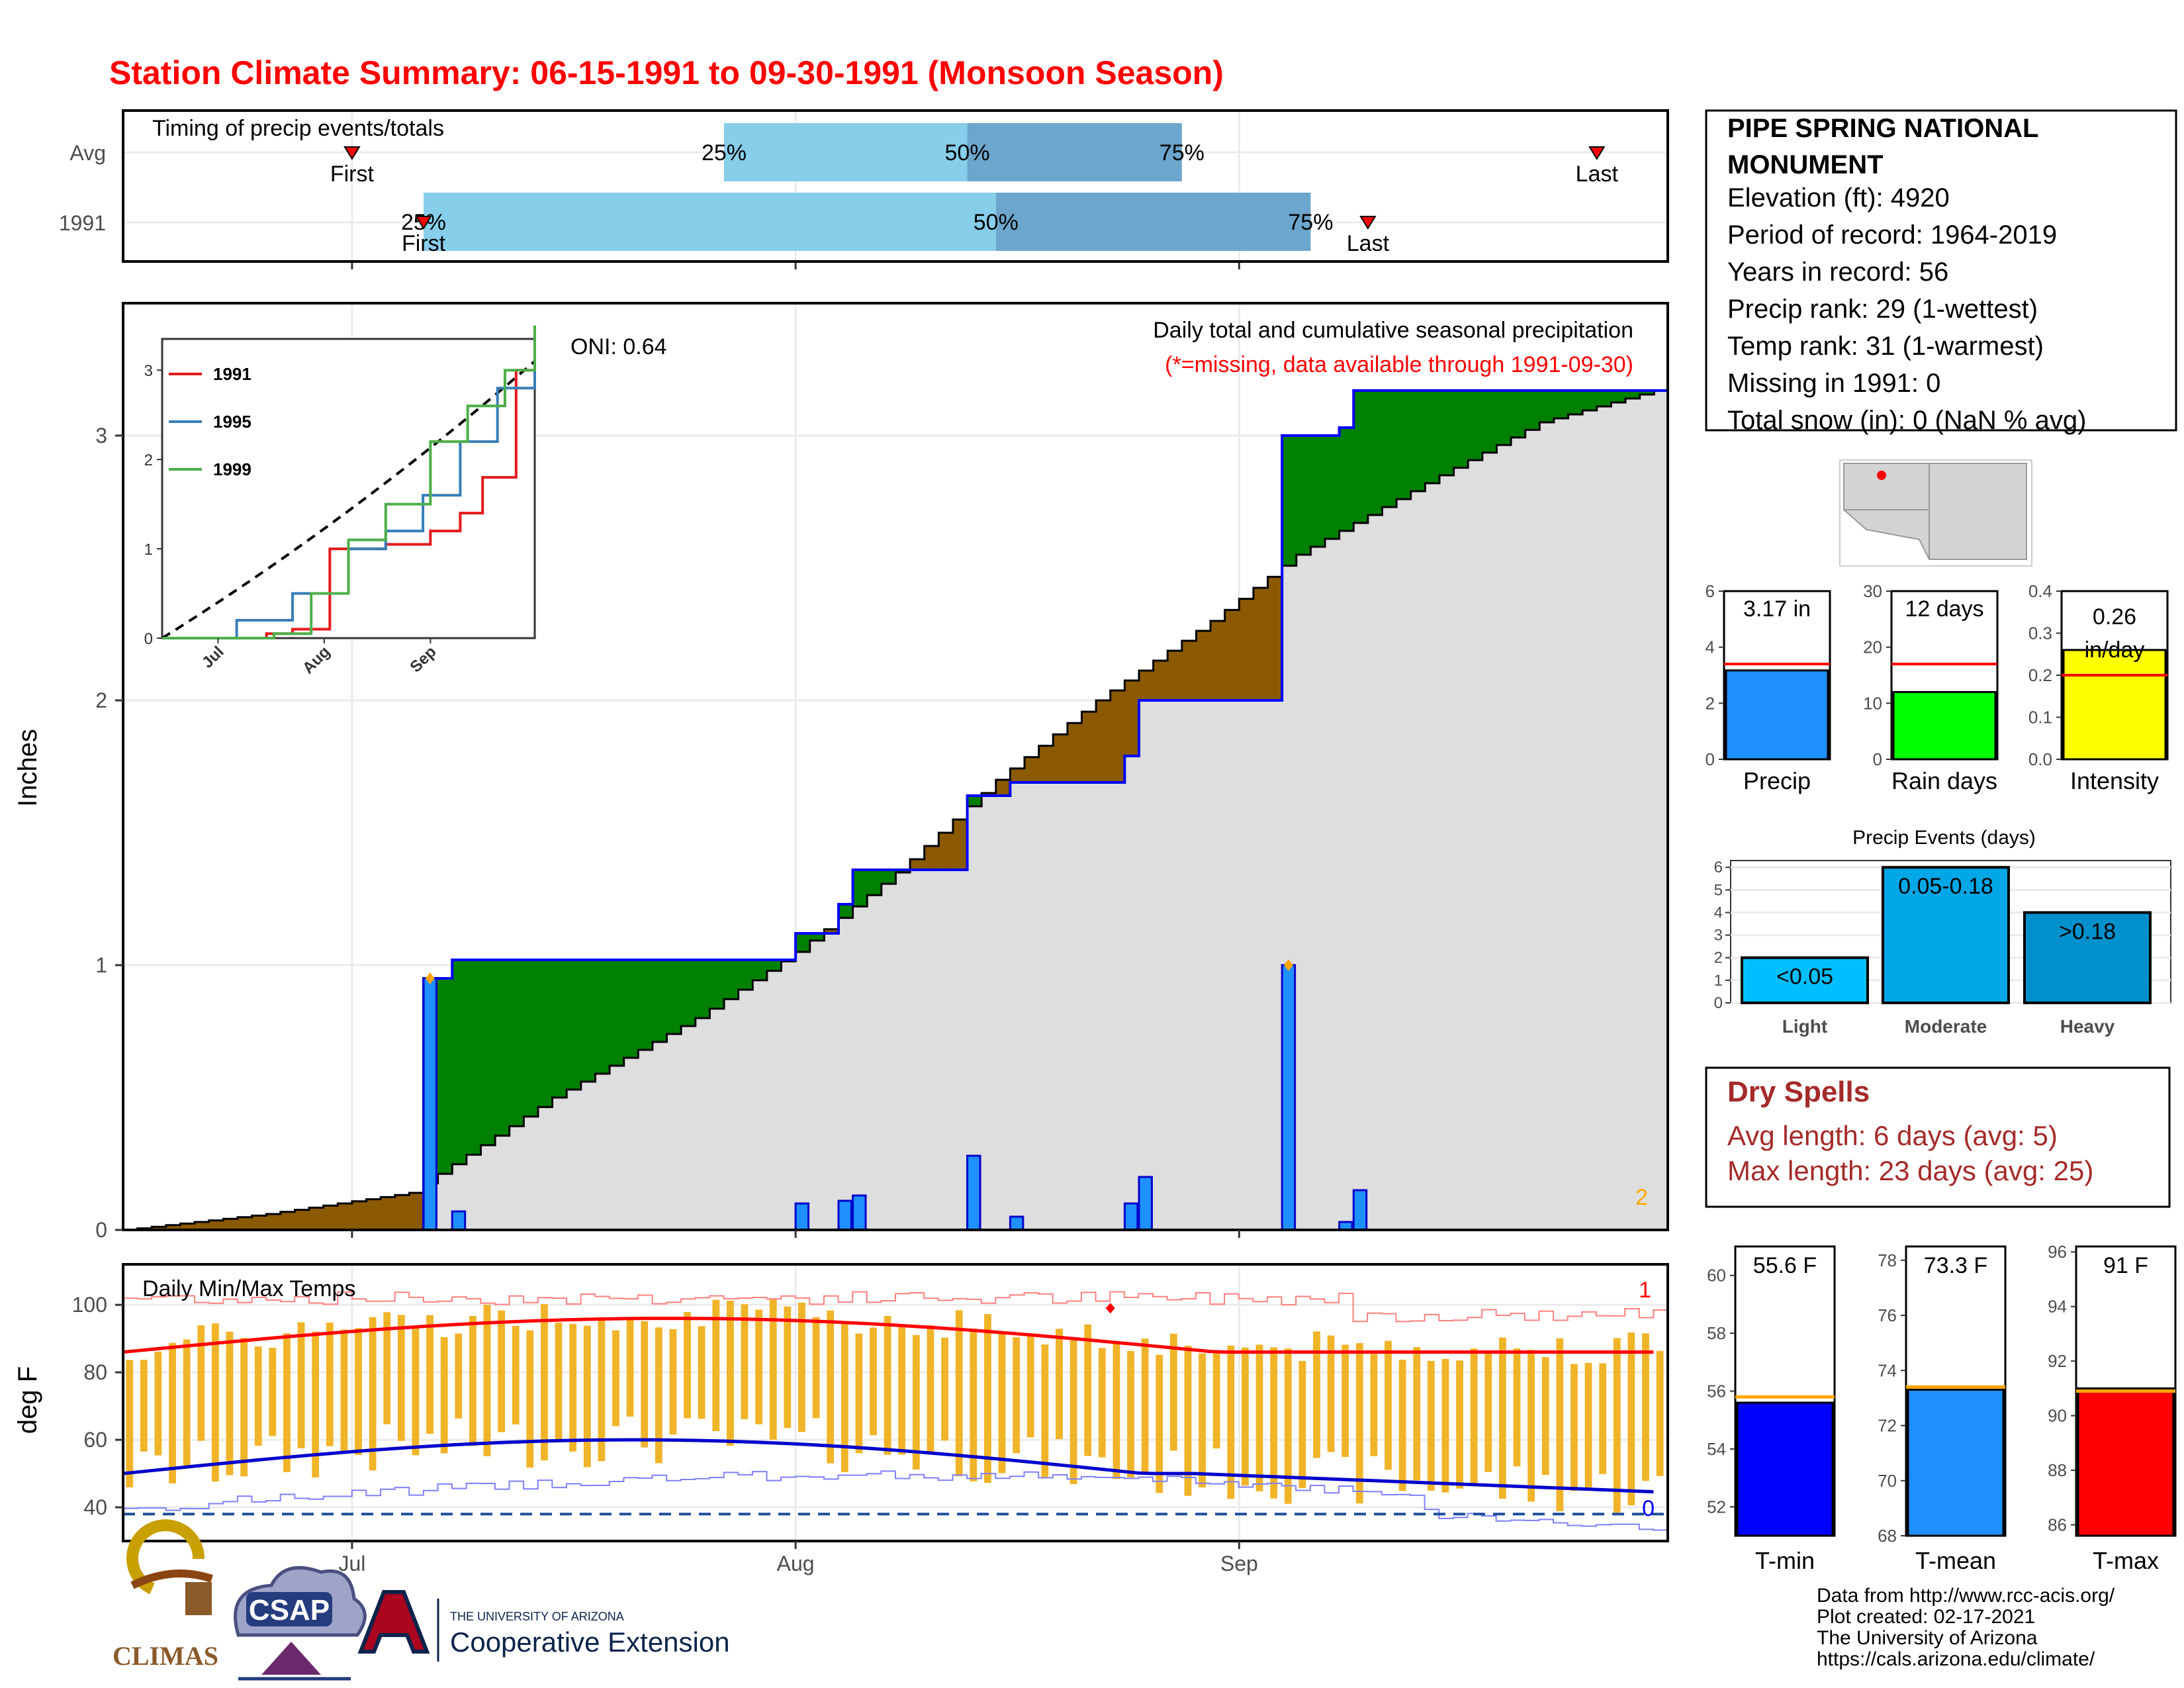  Describe the element at coordinates (1777, 780) in the screenshot. I see `summary-bar-label: Precip` at that location.